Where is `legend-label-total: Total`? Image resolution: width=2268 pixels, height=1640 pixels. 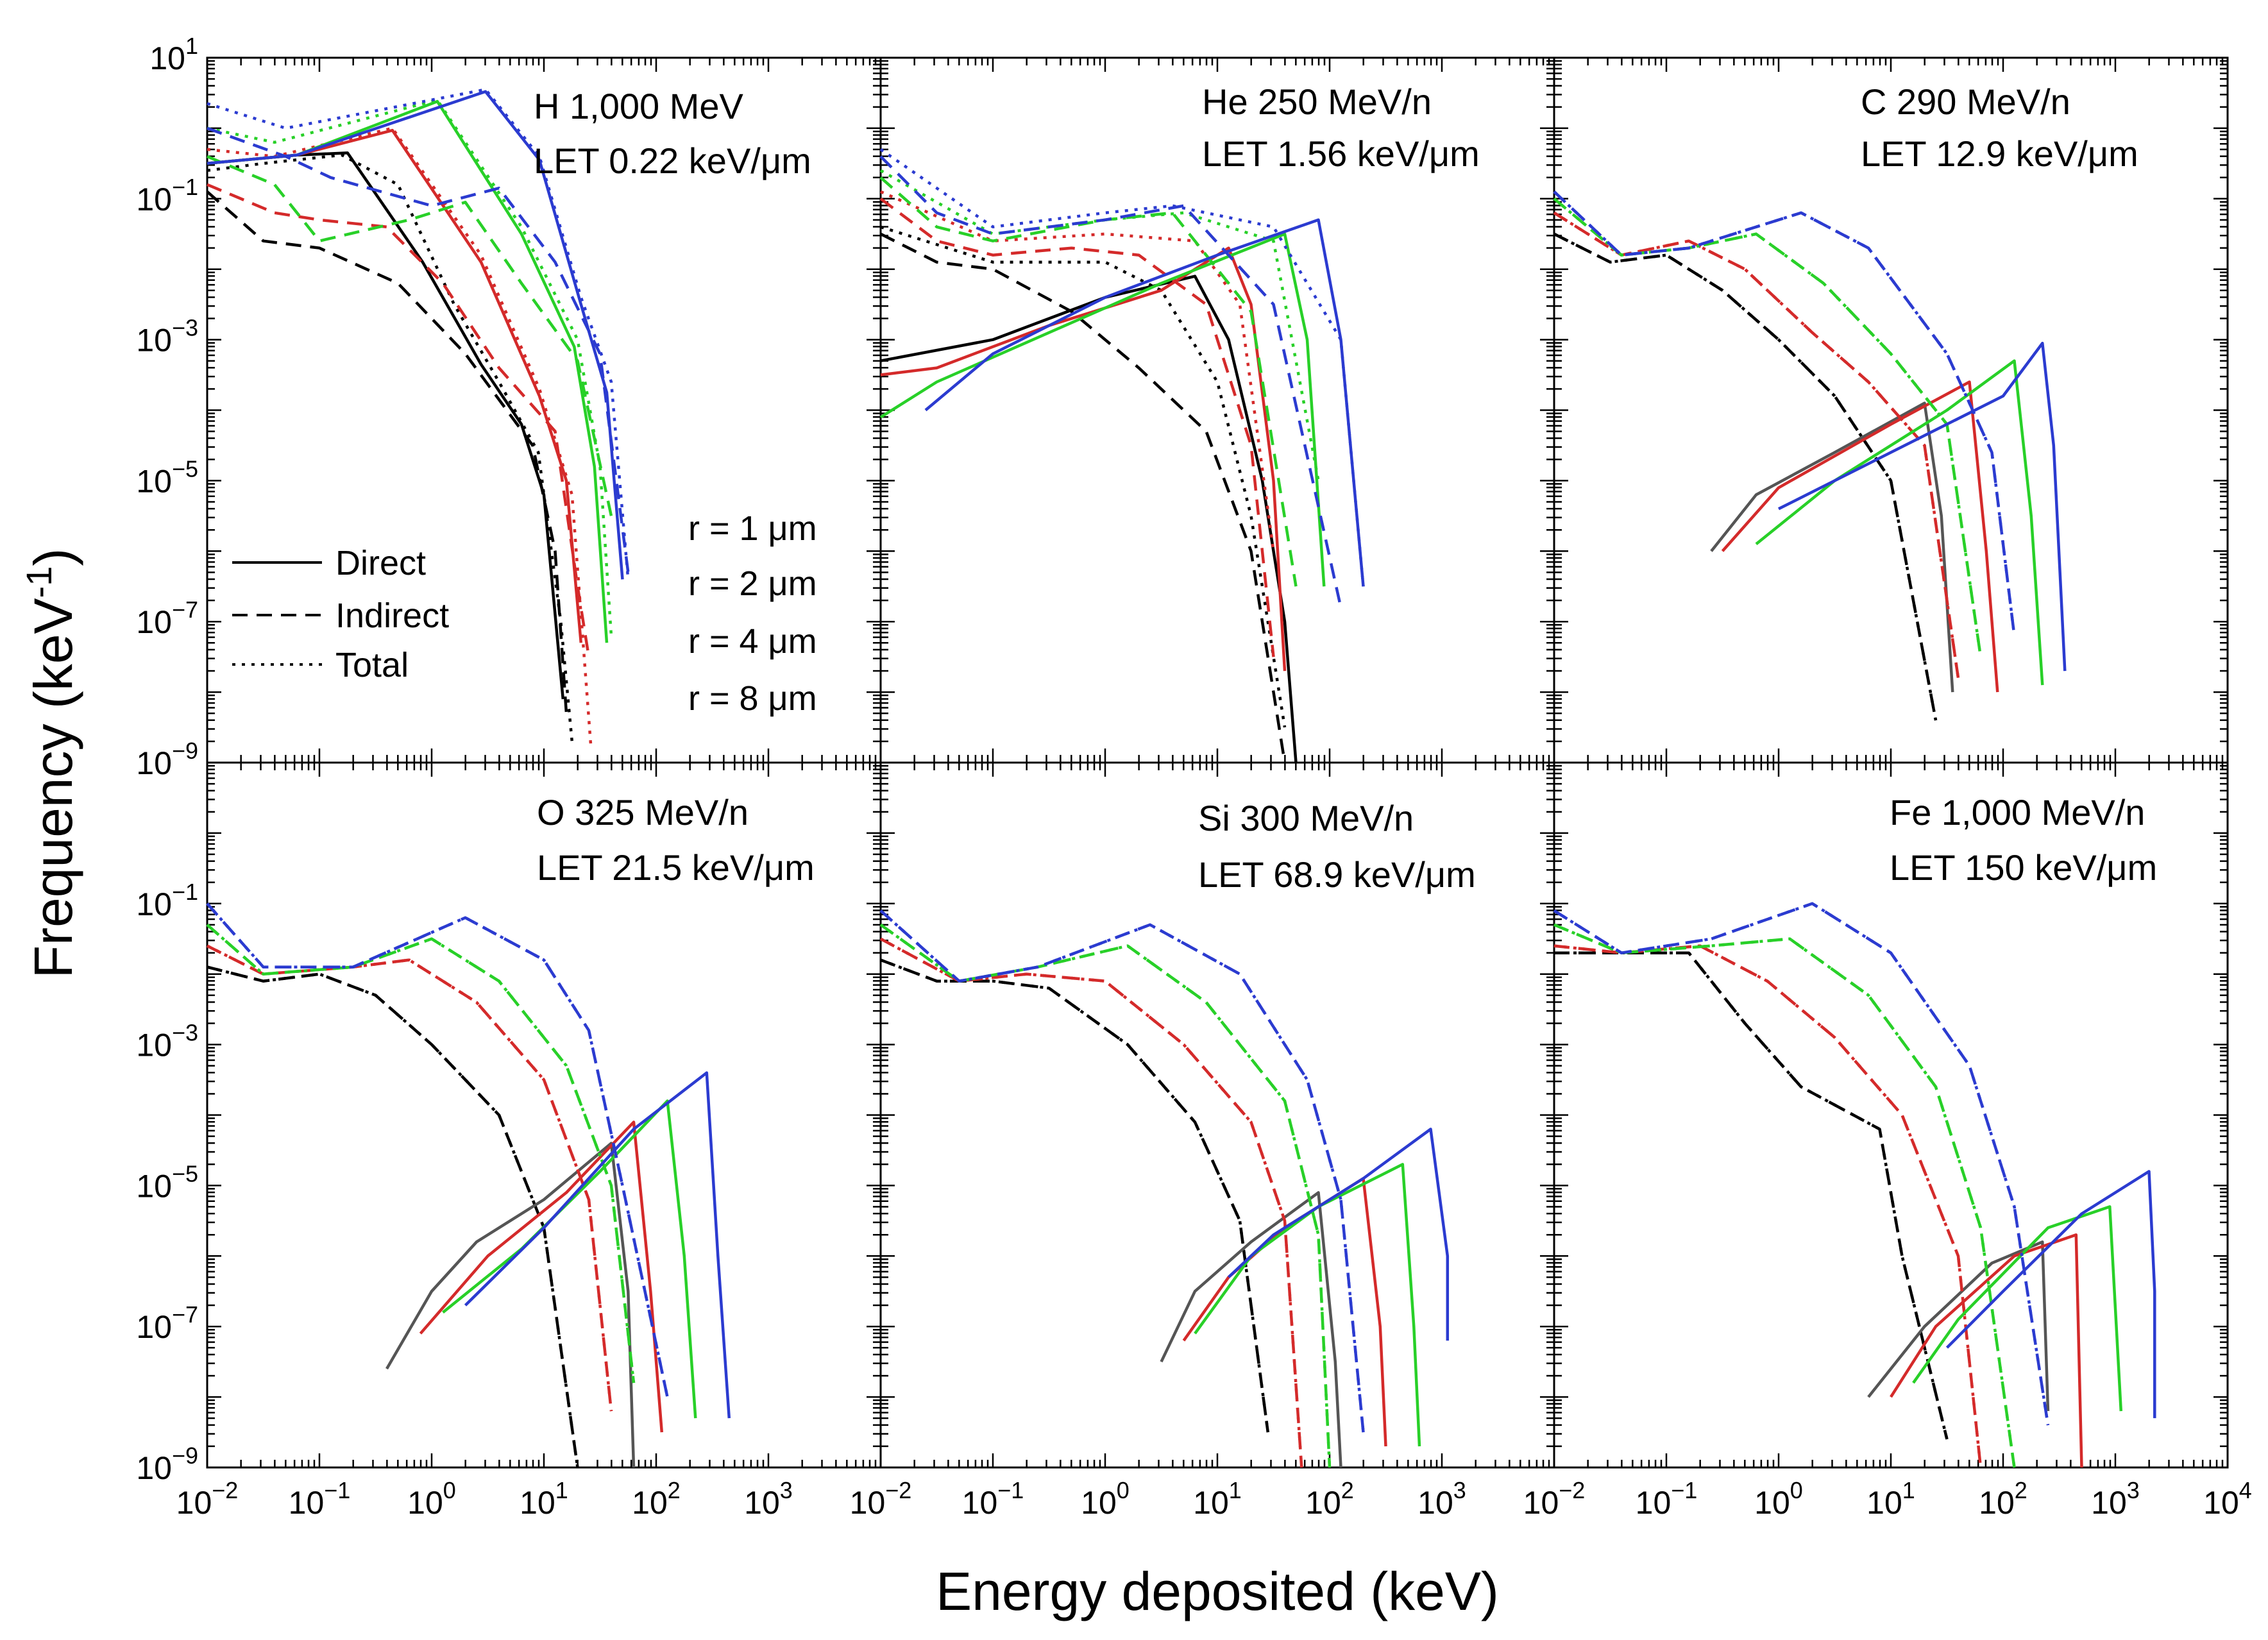 legend-label-total: Total is located at coordinates (372, 665).